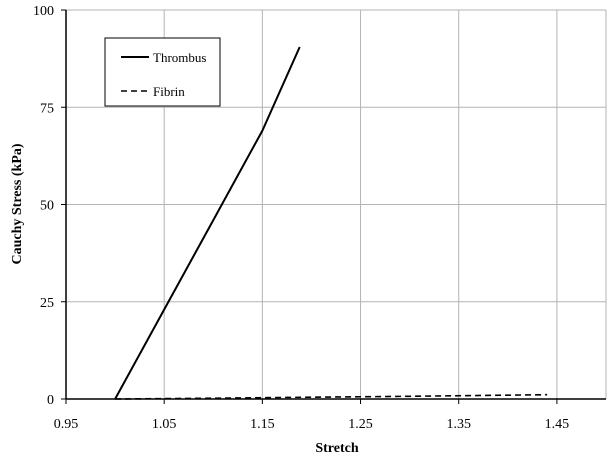  I want to click on y-tick-label: 25, so click(47, 303).